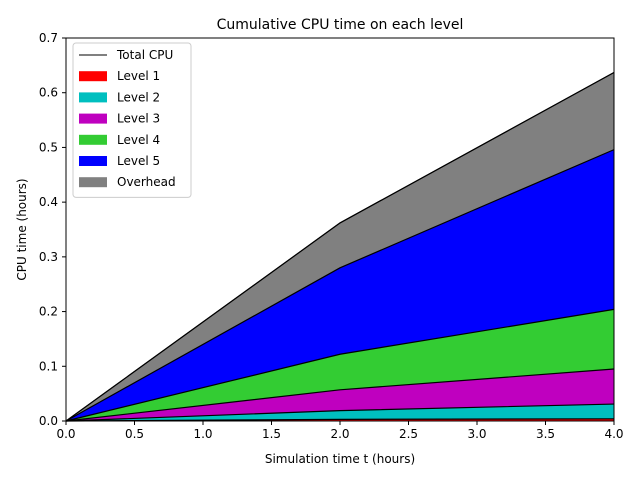  I want to click on legend-label-overhead: Overhead, so click(146, 182).